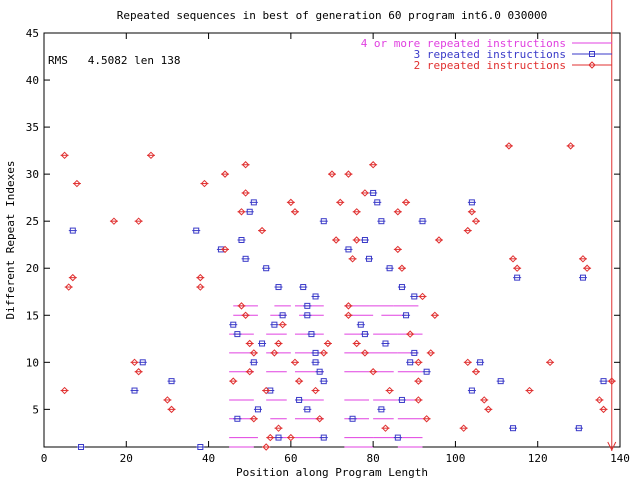 The height and width of the screenshot is (480, 640). What do you see at coordinates (612, 446) in the screenshot?
I see `program-length-arrow` at bounding box center [612, 446].